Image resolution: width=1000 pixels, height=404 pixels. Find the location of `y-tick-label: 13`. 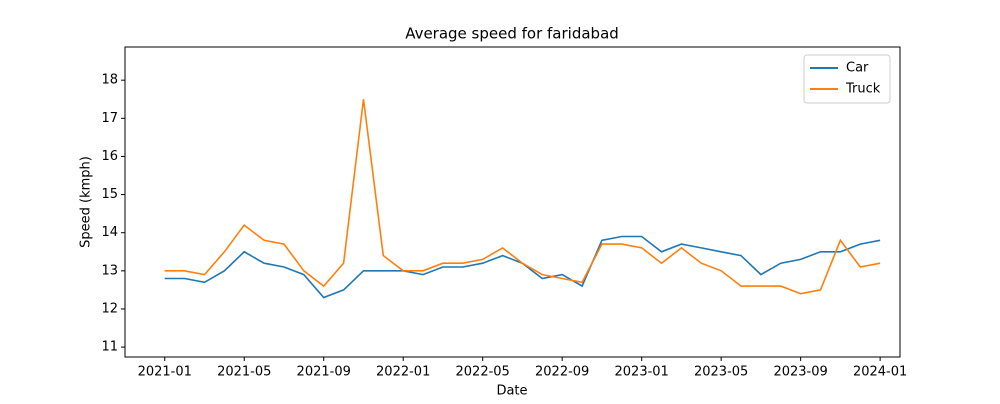

y-tick-label: 13 is located at coordinates (109, 270).